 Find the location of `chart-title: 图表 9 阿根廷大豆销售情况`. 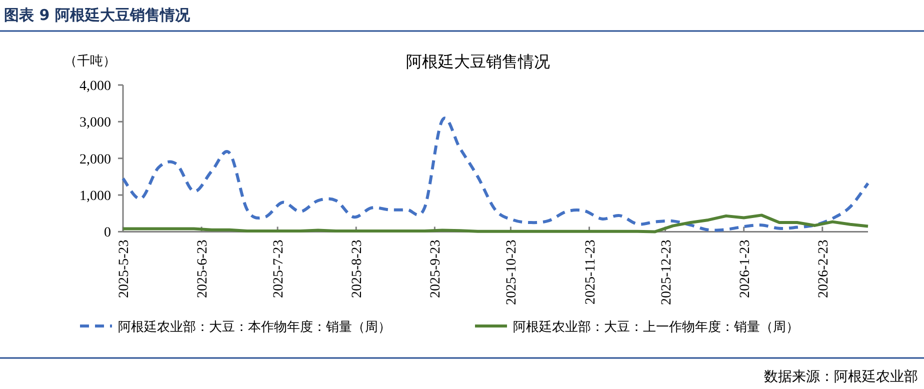

chart-title: 图表 9 阿根廷大豆销售情况 is located at coordinates (97, 15).